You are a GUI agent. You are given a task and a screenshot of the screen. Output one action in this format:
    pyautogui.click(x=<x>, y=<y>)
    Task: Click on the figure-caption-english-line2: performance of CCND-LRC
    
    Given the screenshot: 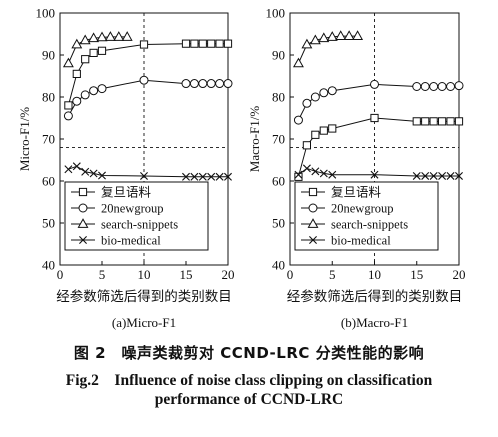 What is the action you would take?
    pyautogui.click(x=249, y=399)
    